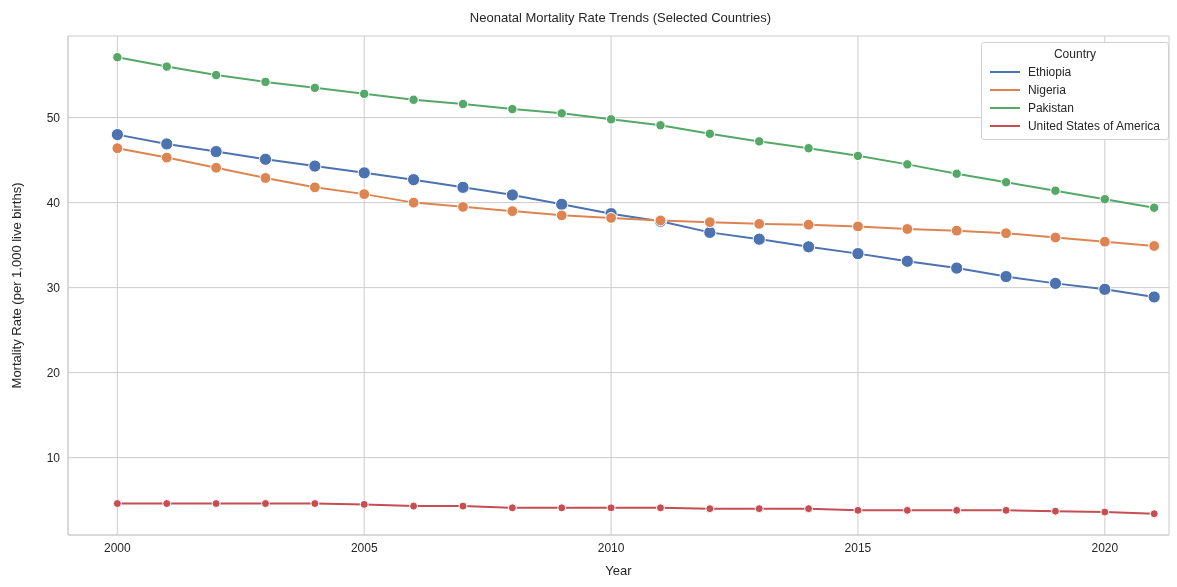 The height and width of the screenshot is (587, 1177). I want to click on legend-label: Pakistan, so click(1050, 108).